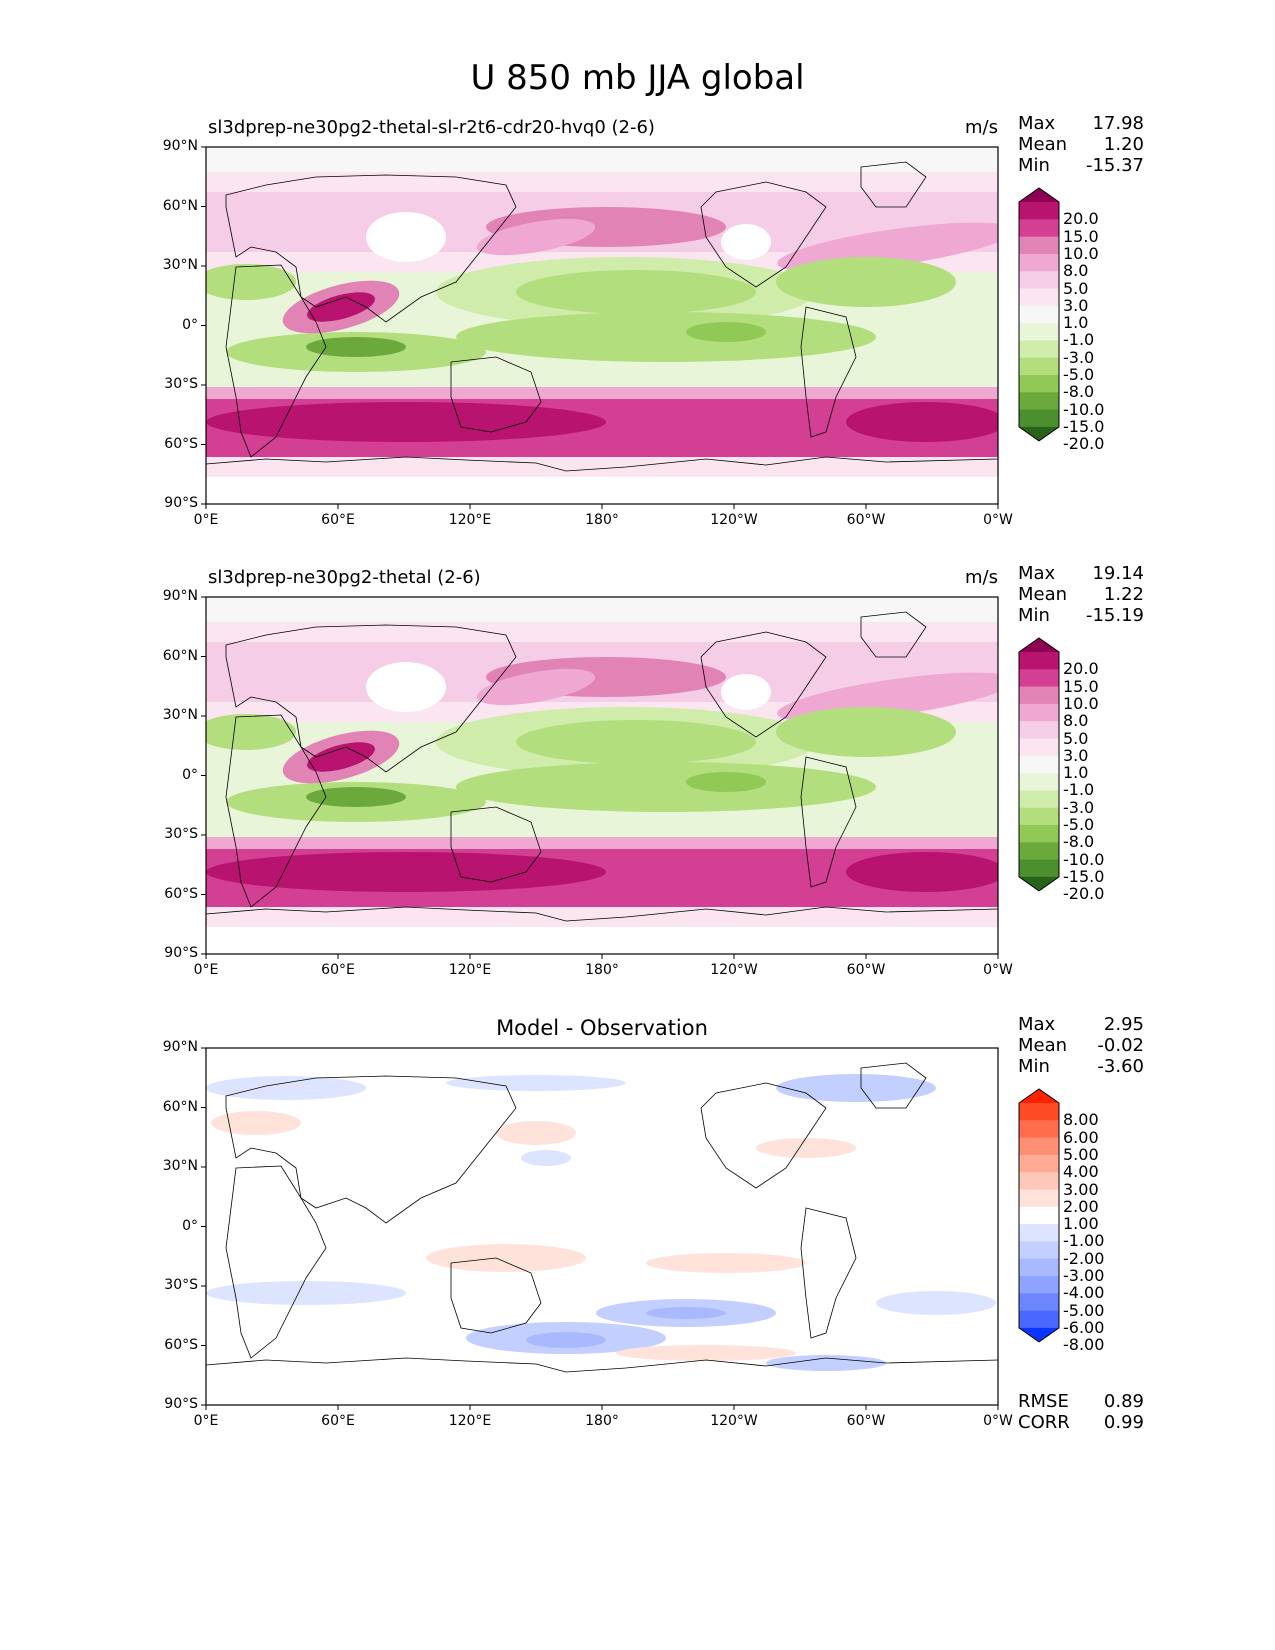  Describe the element at coordinates (1118, 123) in the screenshot. I see `stat-value: 17.98` at that location.